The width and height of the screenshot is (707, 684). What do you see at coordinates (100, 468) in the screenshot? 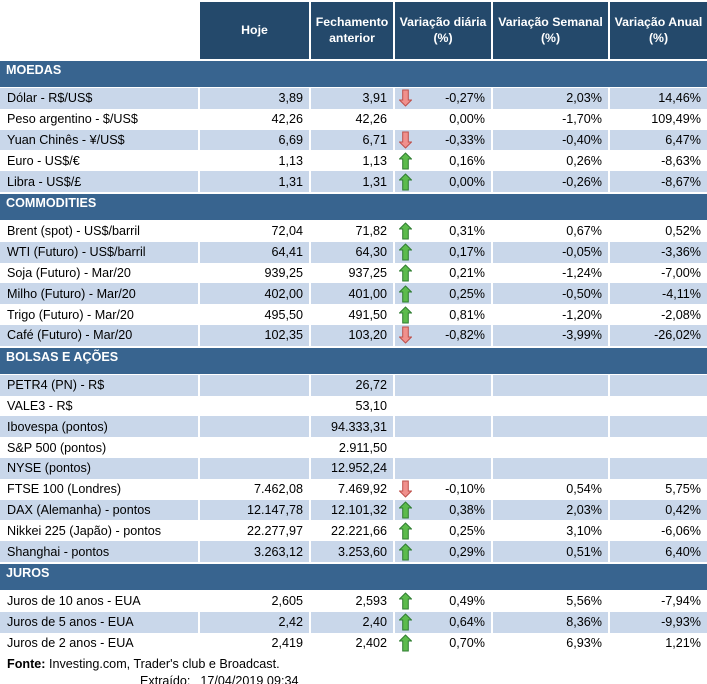
I see `row-label: NYSE (pontos)` at bounding box center [100, 468].